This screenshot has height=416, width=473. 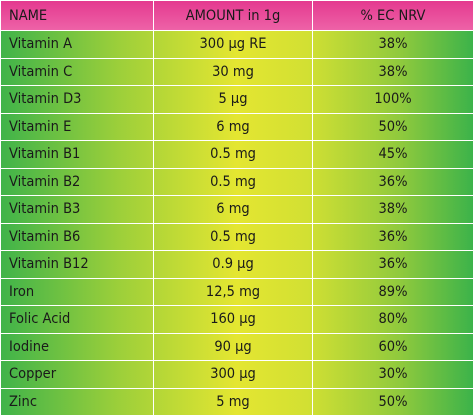 What do you see at coordinates (77, 375) in the screenshot?
I see `table-cell: Copper` at bounding box center [77, 375].